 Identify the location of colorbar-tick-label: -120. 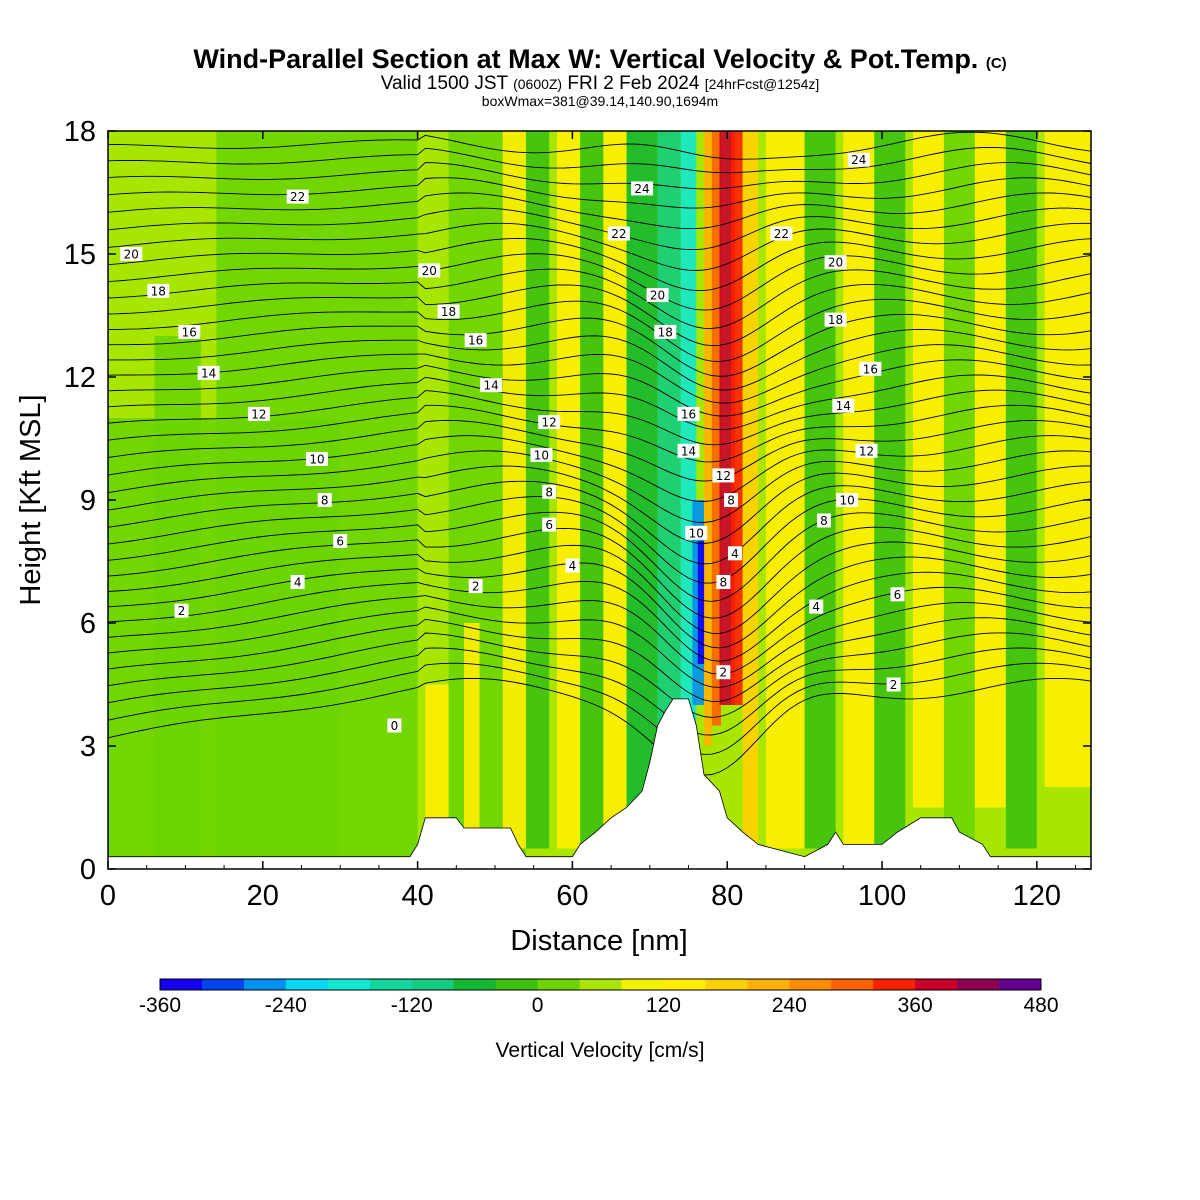
(412, 1005).